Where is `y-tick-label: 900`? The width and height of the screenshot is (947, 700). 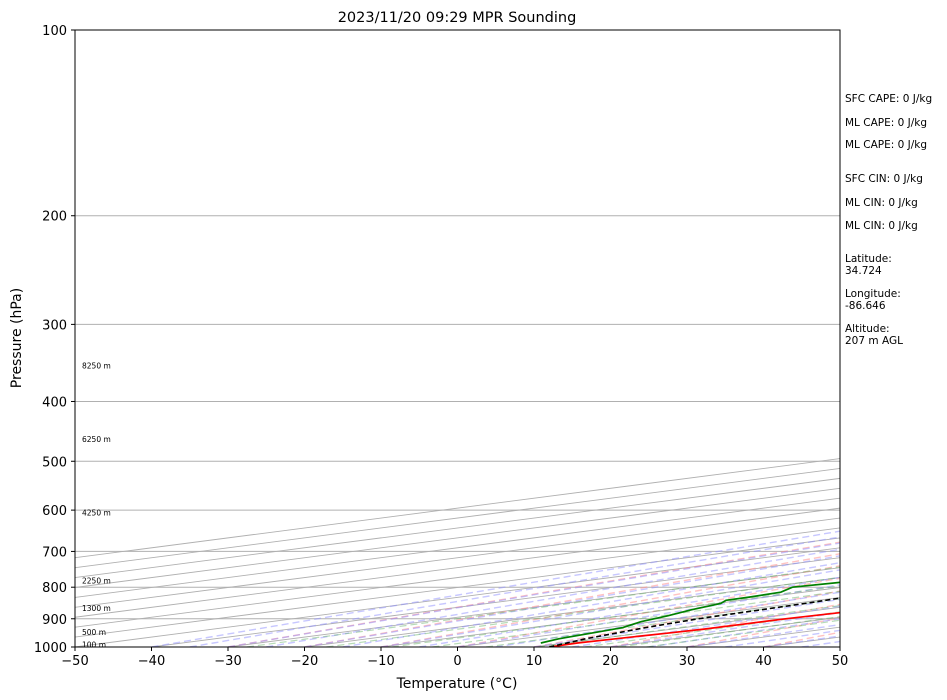 y-tick-label: 900 is located at coordinates (54, 620).